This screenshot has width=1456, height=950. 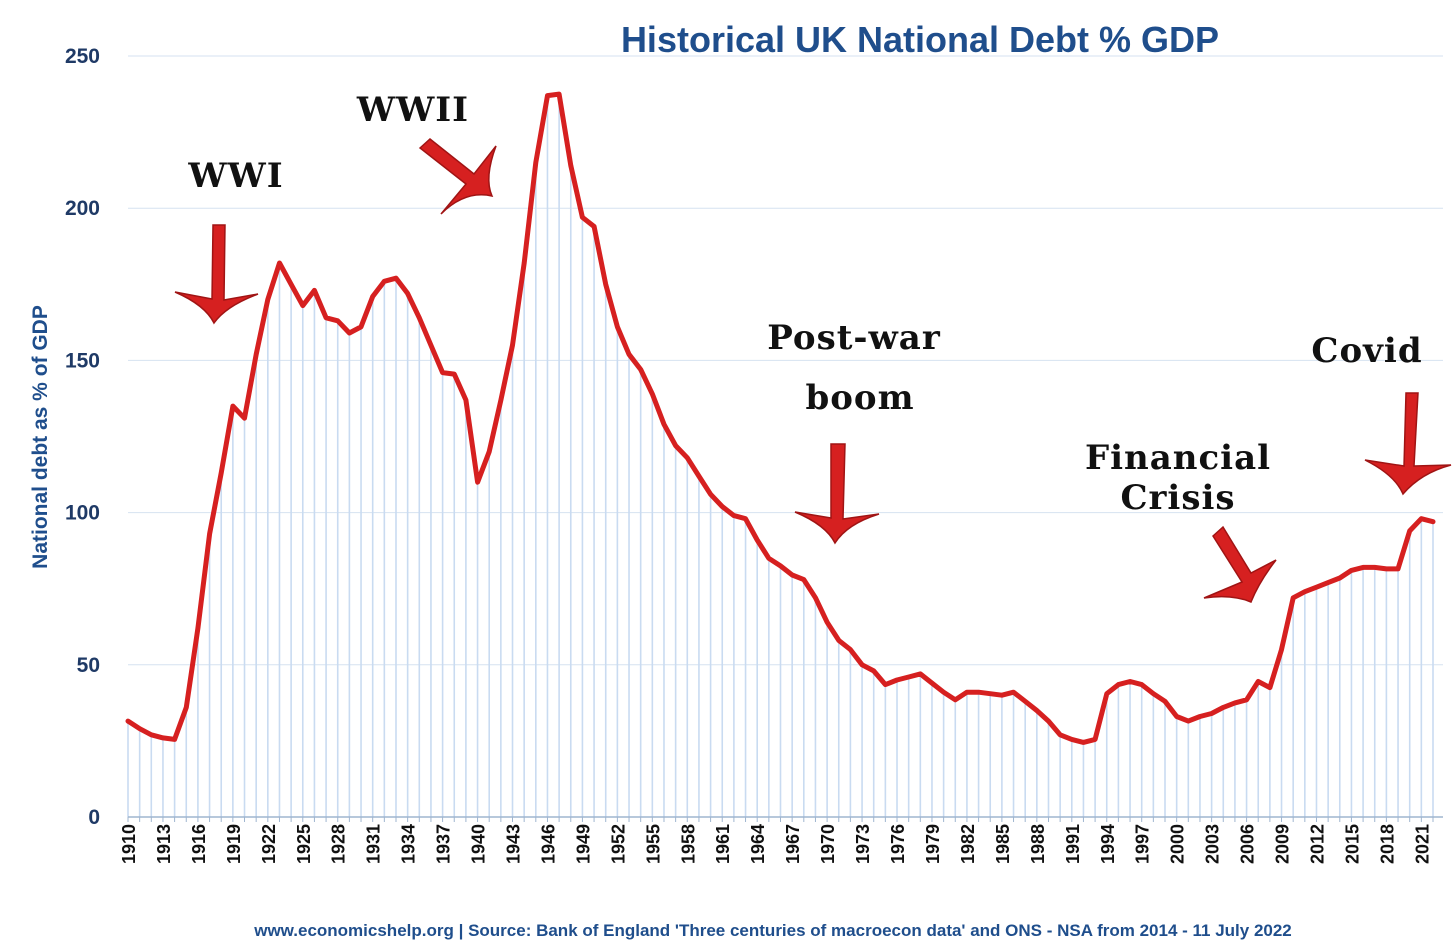 What do you see at coordinates (837, 494) in the screenshot?
I see `post-war-boom-arrow-icon` at bounding box center [837, 494].